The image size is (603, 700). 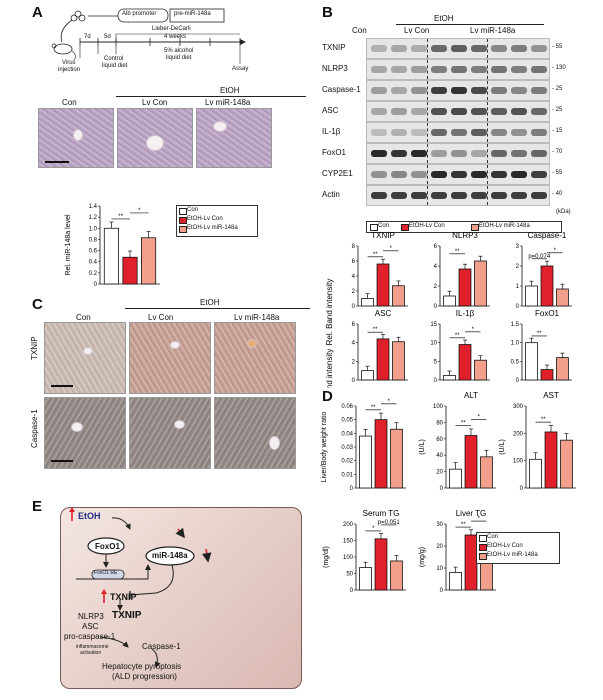 What do you see at coordinates (483, 547) in the screenshot?
I see `legend-d-swatch-lvcon` at bounding box center [483, 547].